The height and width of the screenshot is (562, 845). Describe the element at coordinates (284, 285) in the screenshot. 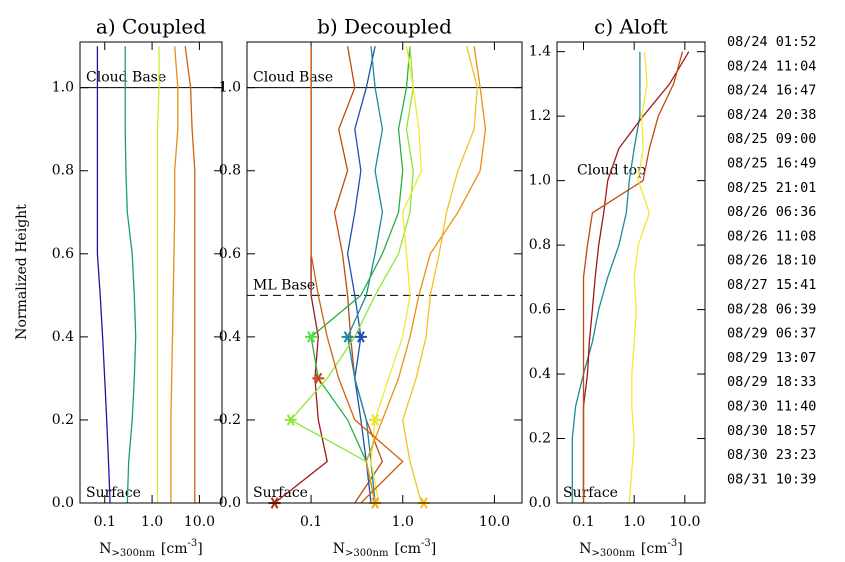

I see `annotation: ML Base` at that location.